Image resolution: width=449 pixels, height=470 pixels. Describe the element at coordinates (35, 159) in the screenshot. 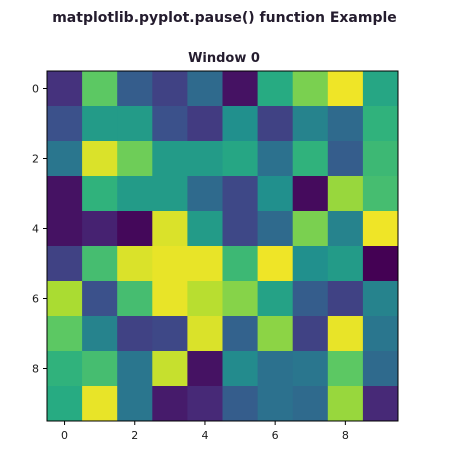

I see `y-tick-label: 2` at that location.